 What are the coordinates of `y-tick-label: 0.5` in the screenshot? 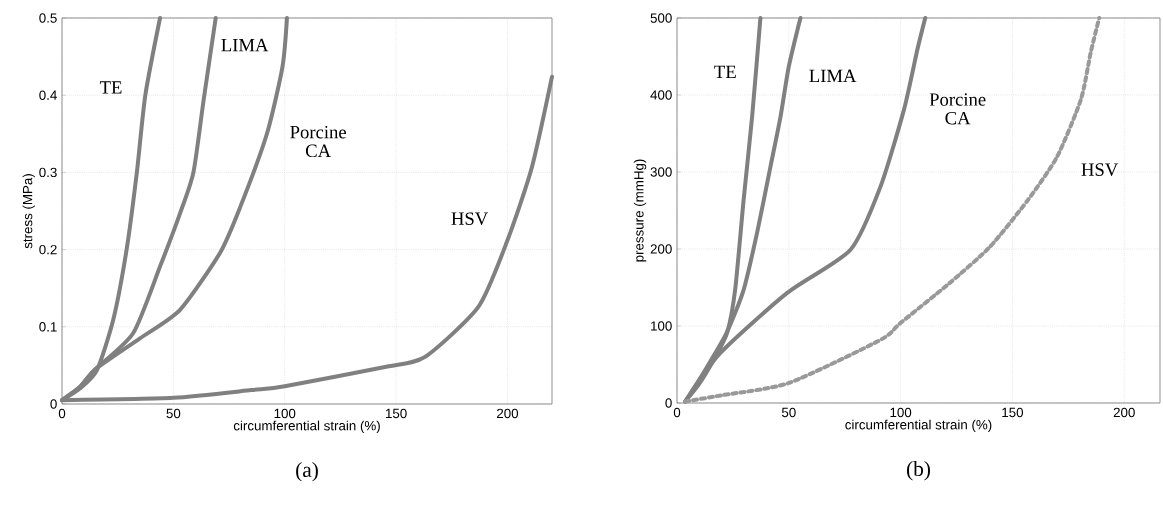 It's located at (48, 18).